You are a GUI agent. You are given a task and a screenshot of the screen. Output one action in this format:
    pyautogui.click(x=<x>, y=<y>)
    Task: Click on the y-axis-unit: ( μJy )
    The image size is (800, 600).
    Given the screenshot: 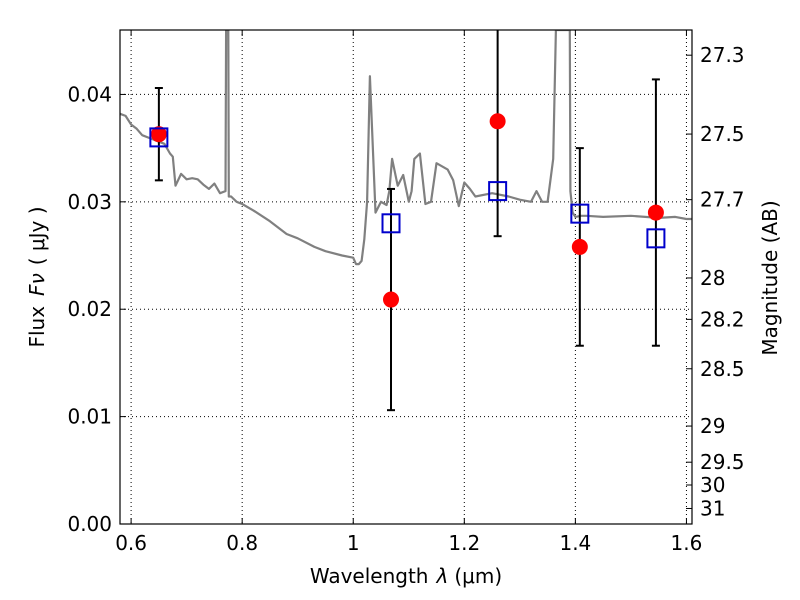 What is the action you would take?
    pyautogui.click(x=37, y=235)
    